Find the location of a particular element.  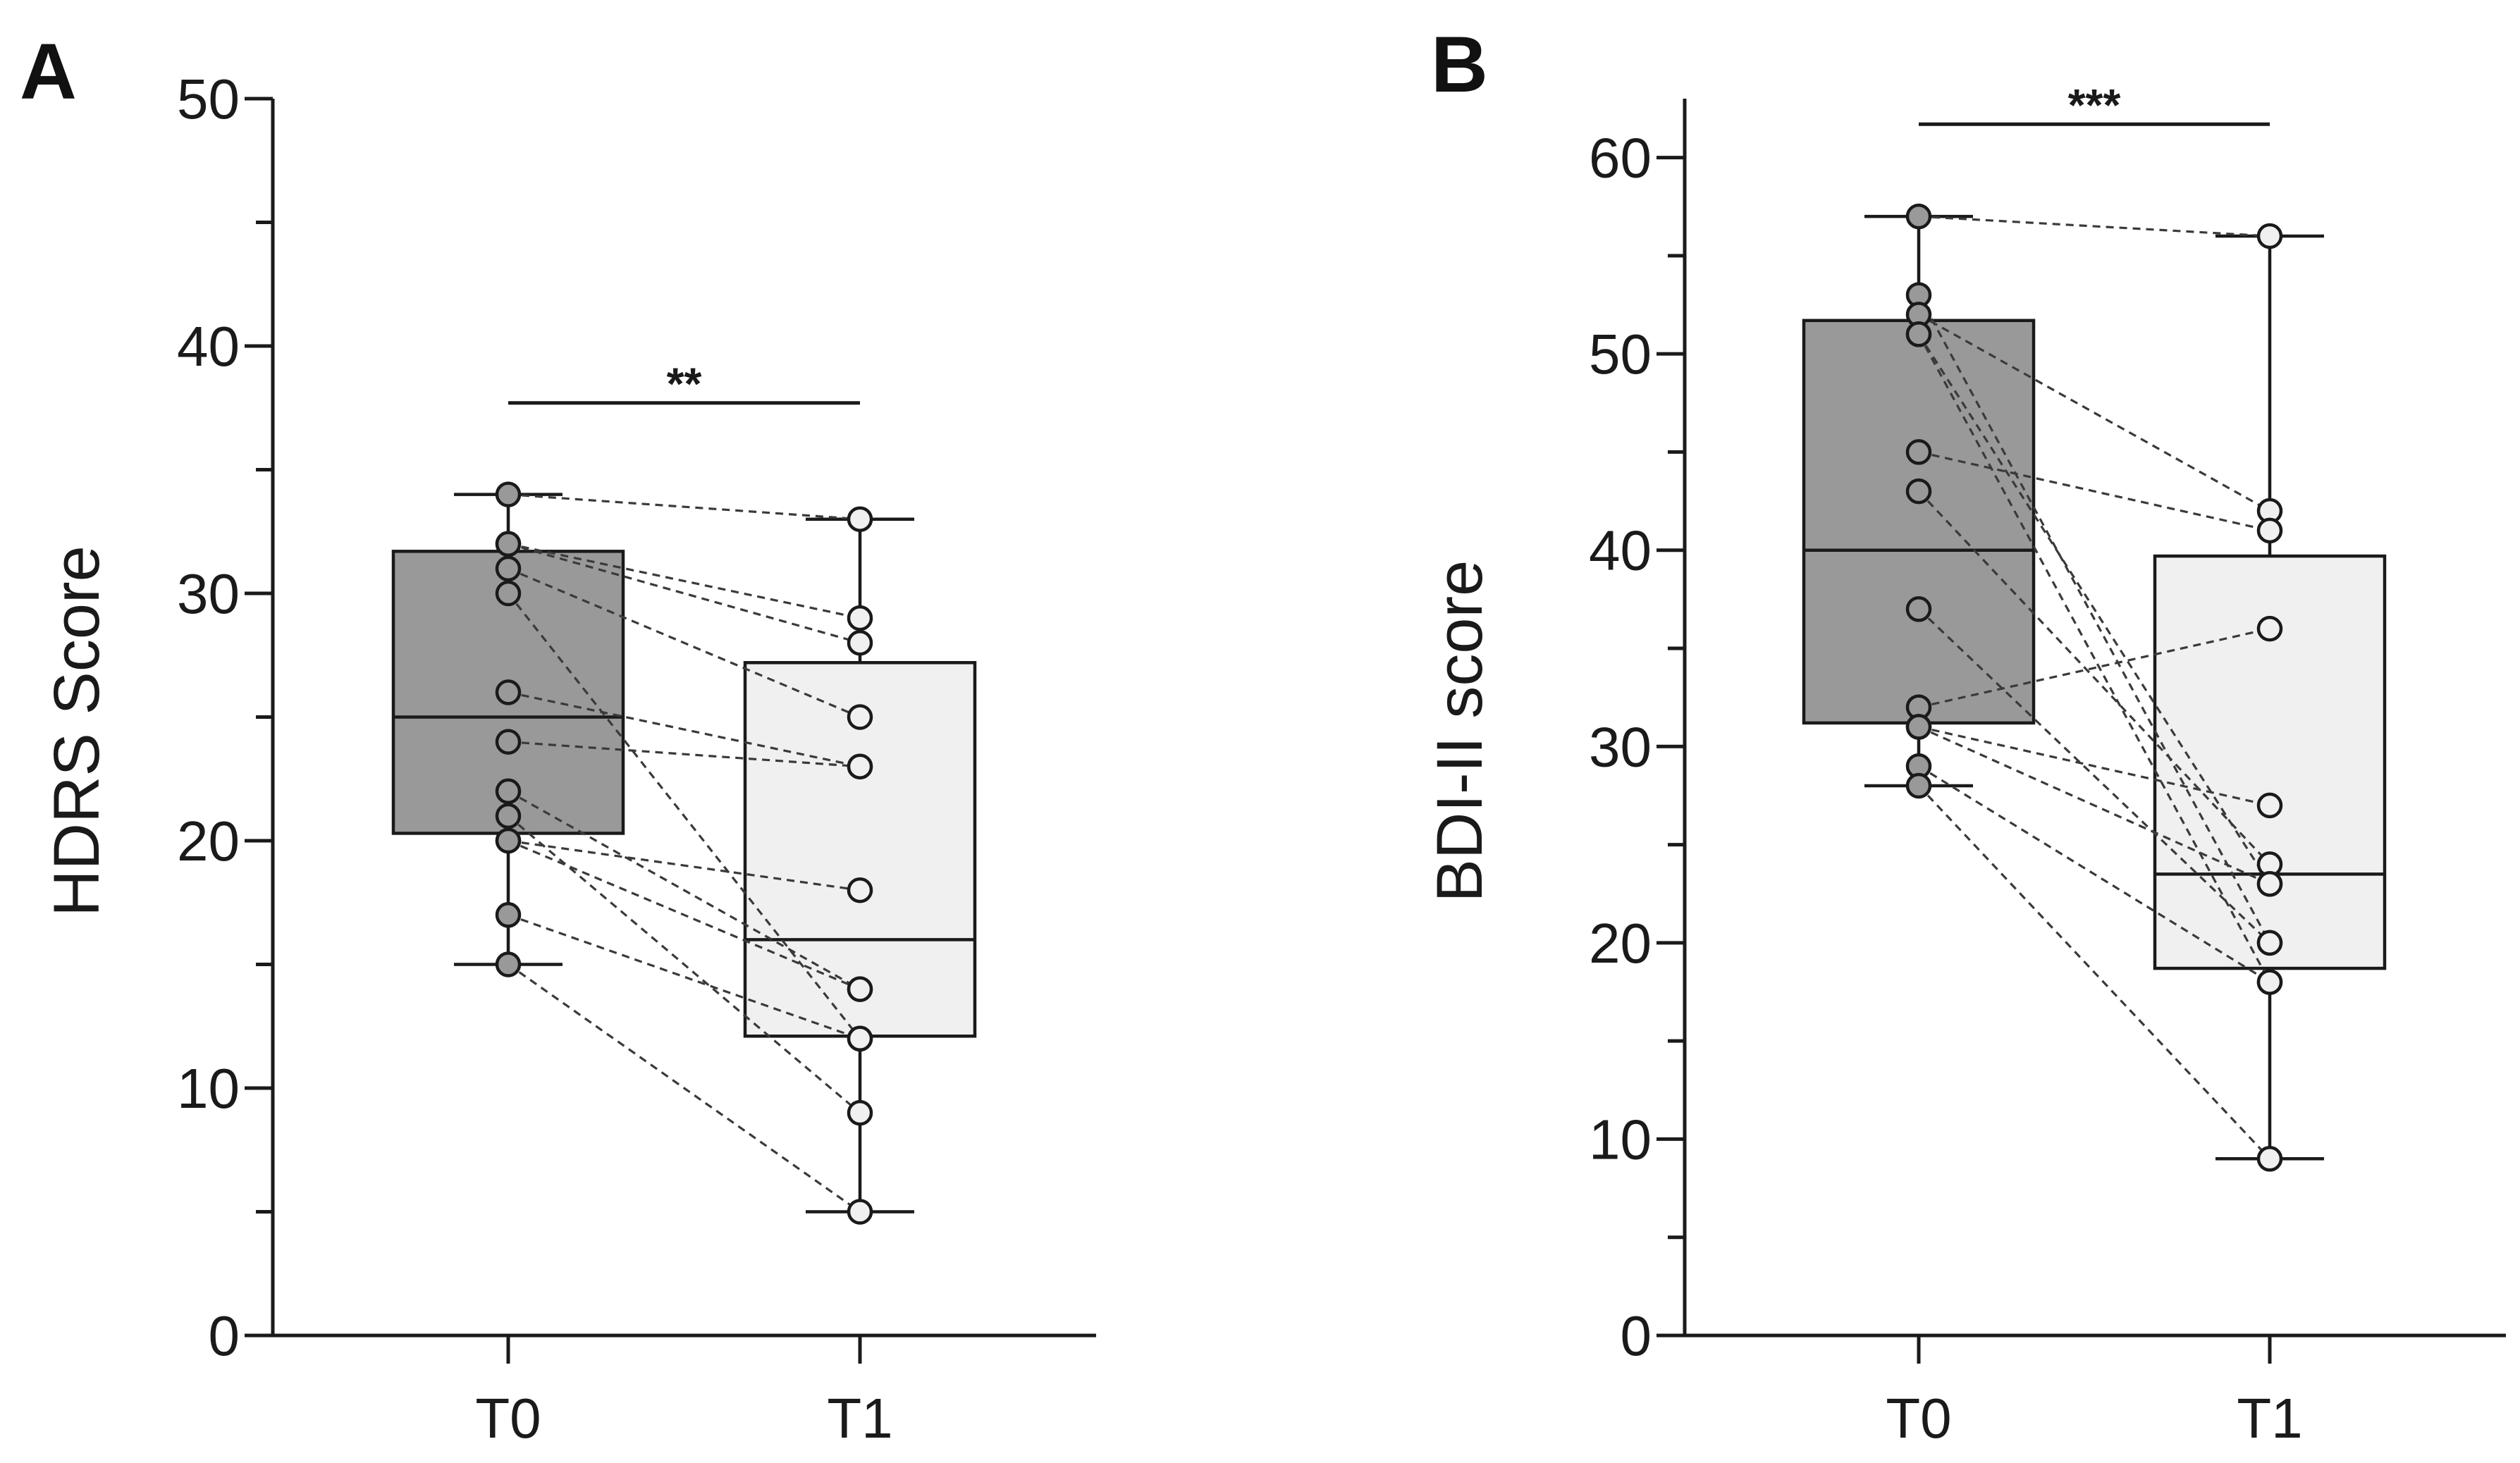

y-axis-label: HDRS Score is located at coordinates (77, 731).